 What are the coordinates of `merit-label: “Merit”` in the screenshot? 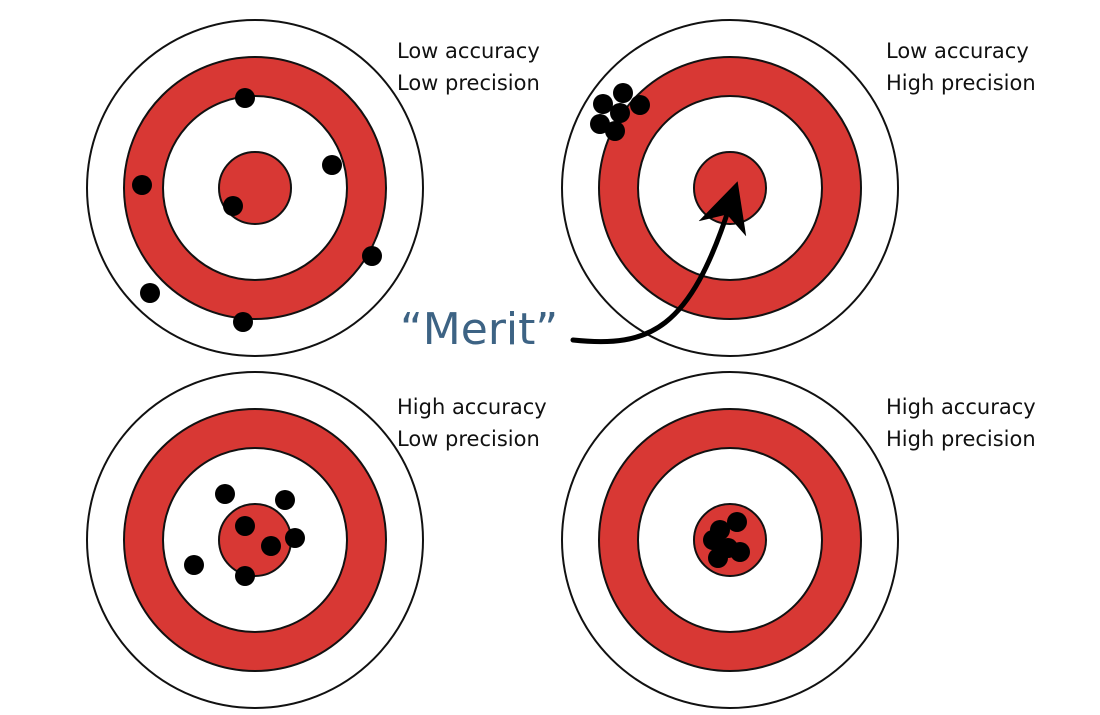 It's located at (479, 329).